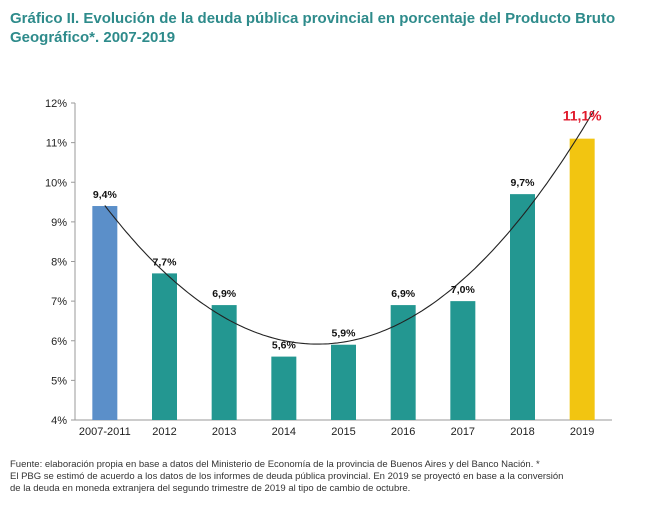 The width and height of the screenshot is (656, 505). I want to click on data-label-2014: 5,6%, so click(284, 346).